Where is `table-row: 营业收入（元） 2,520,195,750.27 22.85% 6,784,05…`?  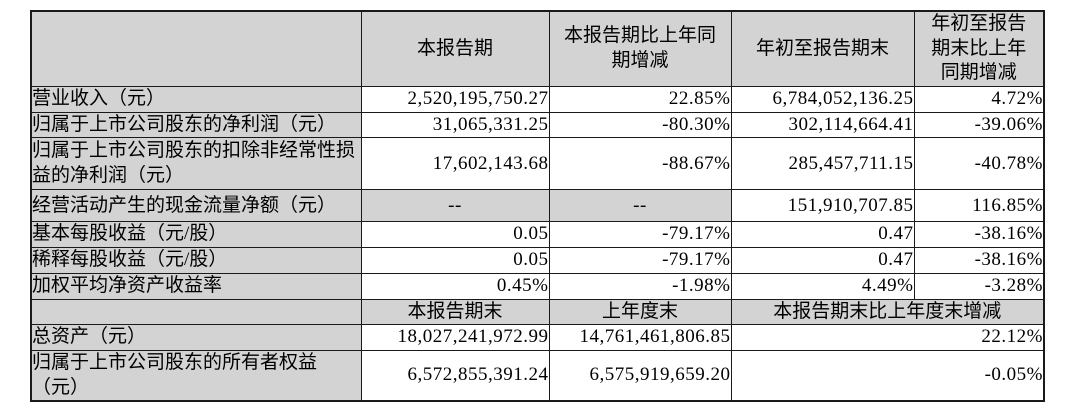 table-row: 营业收入（元） 2,520,195,750.27 22.85% 6,784,05… is located at coordinates (537, 99).